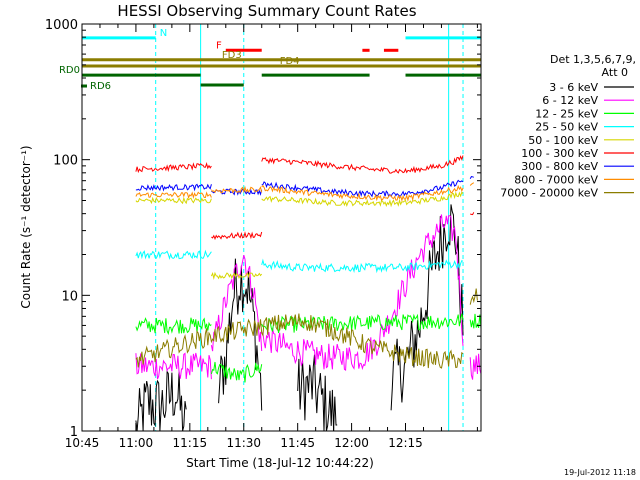 The image size is (640, 480). What do you see at coordinates (615, 72) in the screenshot?
I see `legend-header-attenuator: Att 0` at bounding box center [615, 72].